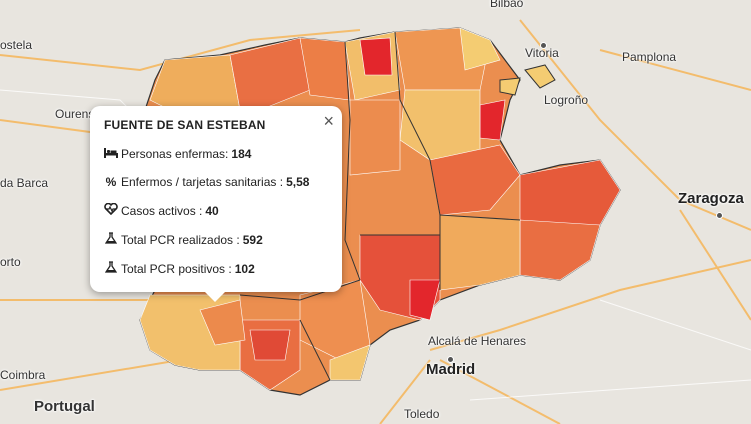 The image size is (751, 424). I want to click on popup-row-ratio: % Enfermos / tarjetas sanitarias : 5,58, so click(216, 182).